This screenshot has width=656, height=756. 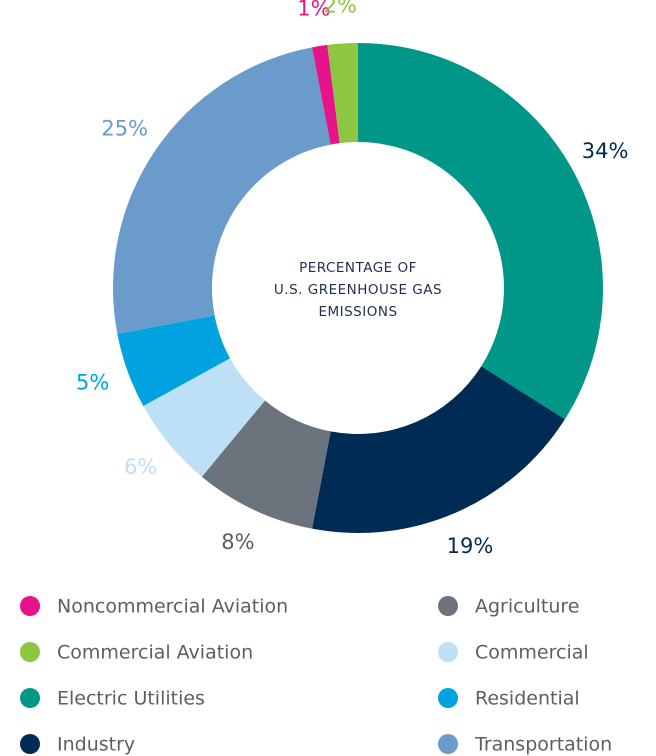 I want to click on legend-label: Residential, so click(x=527, y=699).